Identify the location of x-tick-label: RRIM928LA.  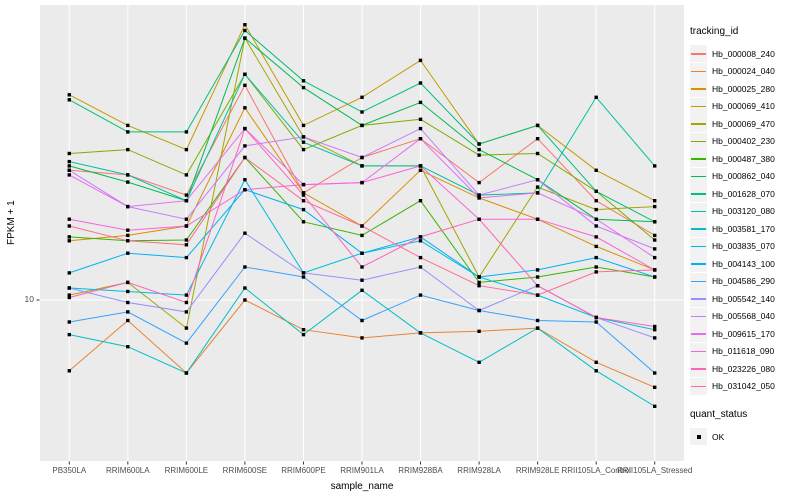
(479, 470).